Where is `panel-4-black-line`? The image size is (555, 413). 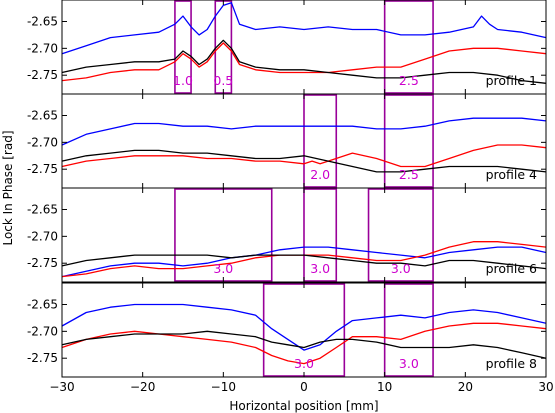 panel-4-black-line is located at coordinates (304, 344).